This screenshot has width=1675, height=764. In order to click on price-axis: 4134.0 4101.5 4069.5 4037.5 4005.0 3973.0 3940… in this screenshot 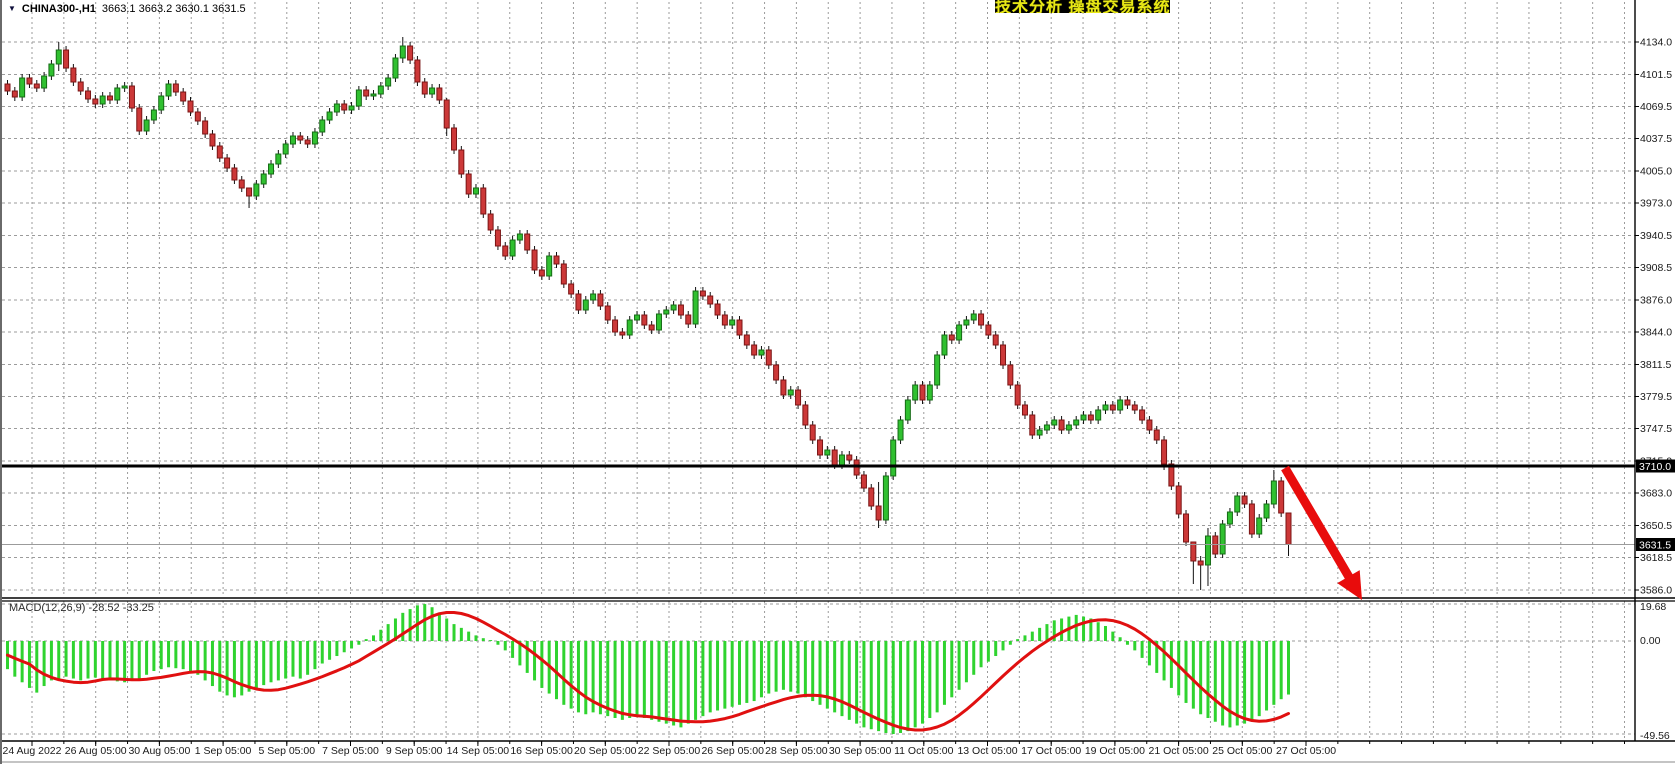, I will do `click(1653, 317)`.